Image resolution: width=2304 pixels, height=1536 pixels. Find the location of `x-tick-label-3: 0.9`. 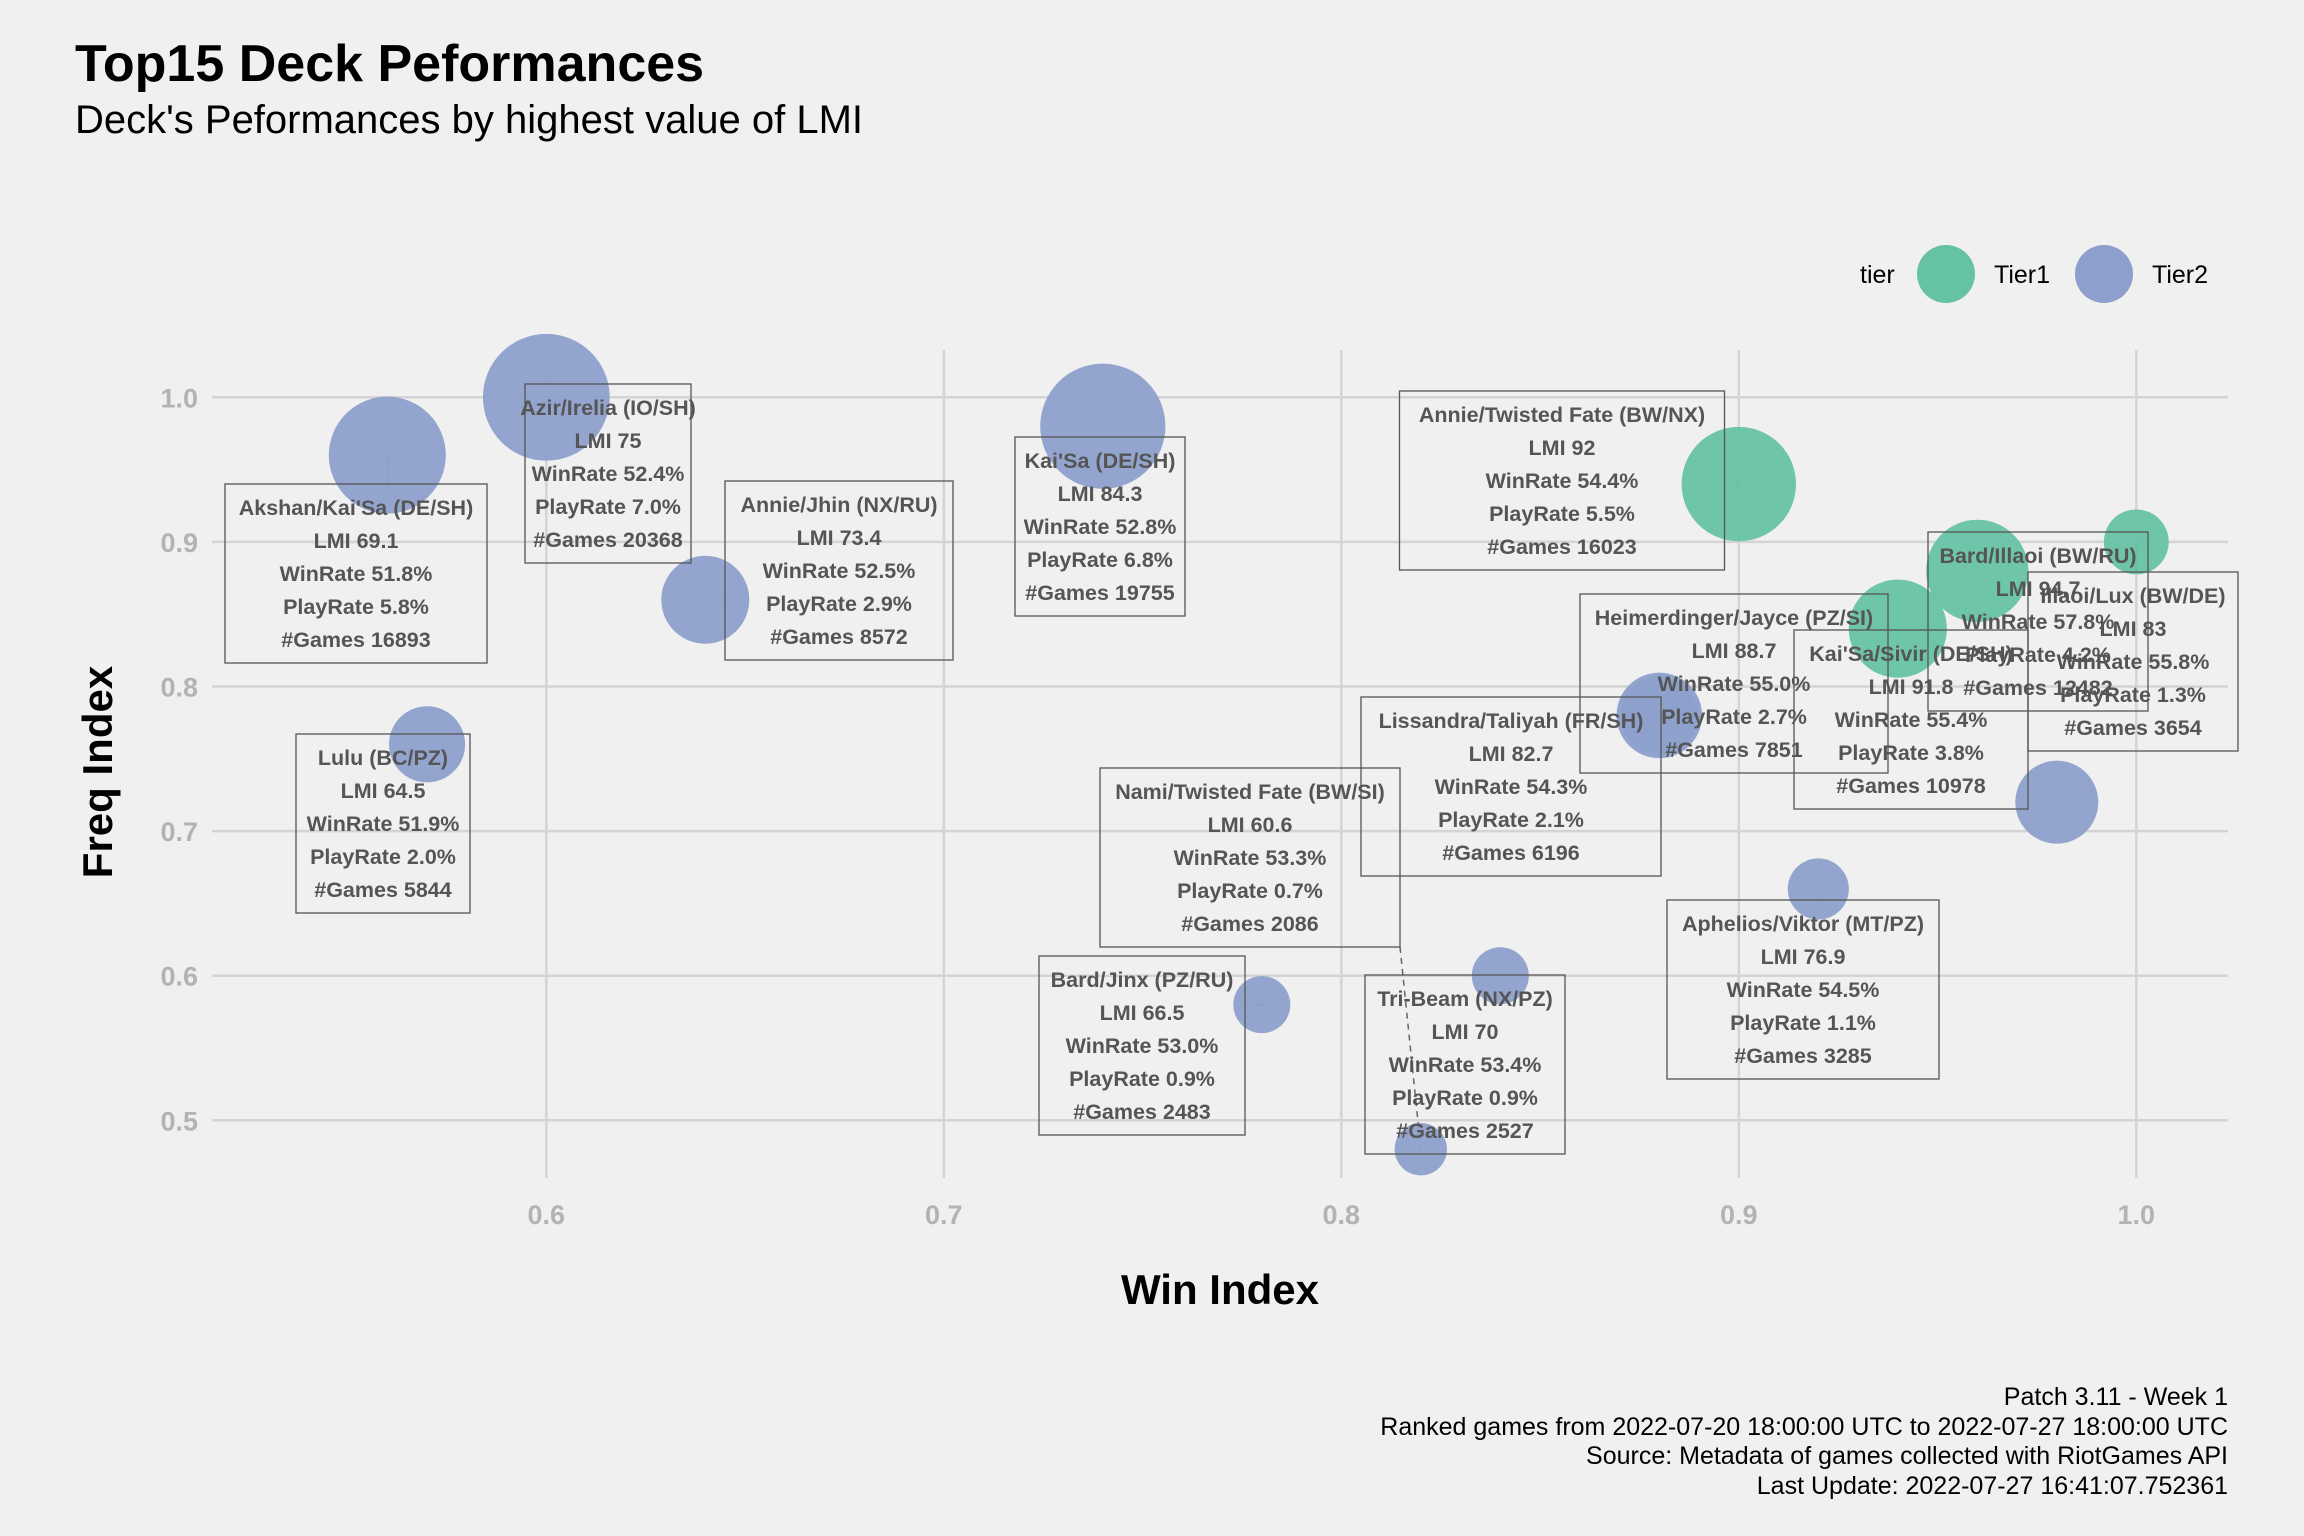

x-tick-label-3: 0.9 is located at coordinates (1739, 1215).